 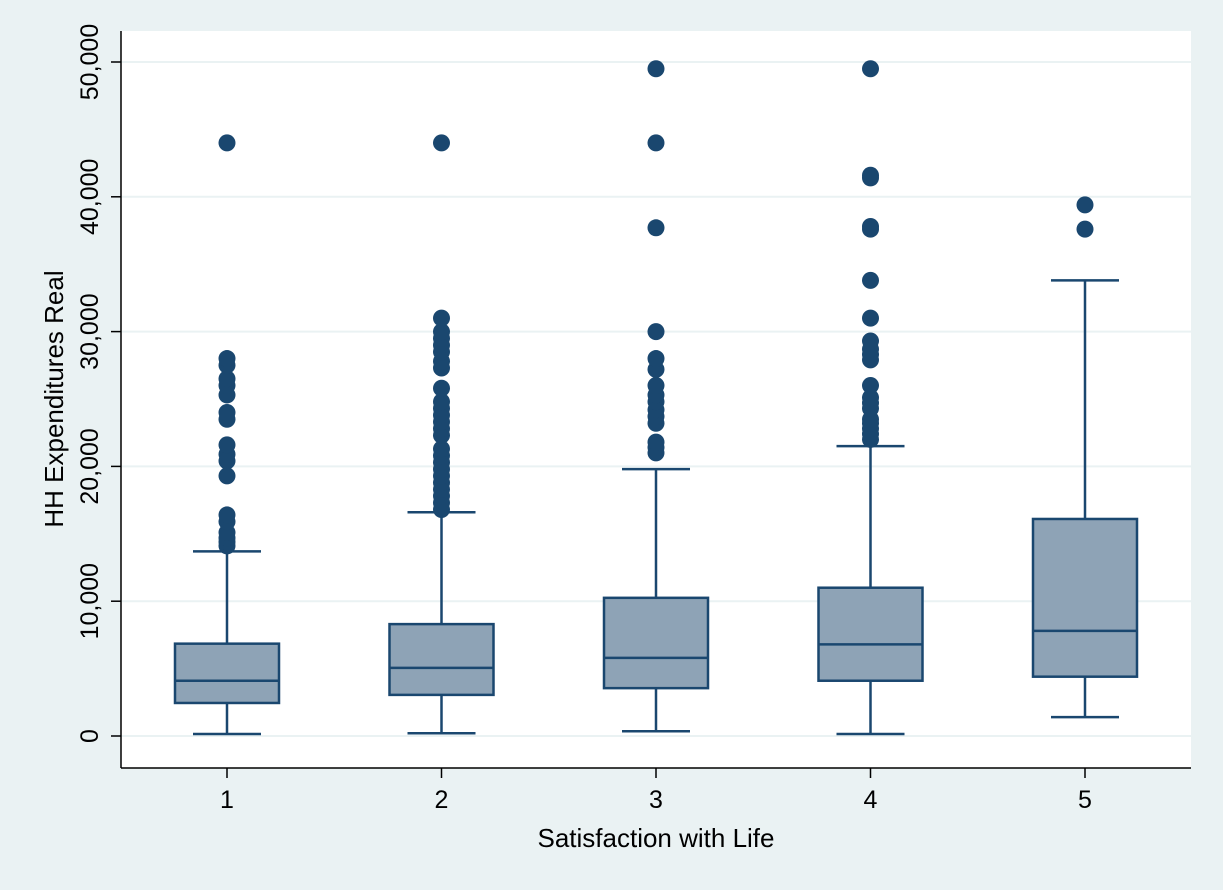 I want to click on x-tick-label: 1, so click(x=227, y=800).